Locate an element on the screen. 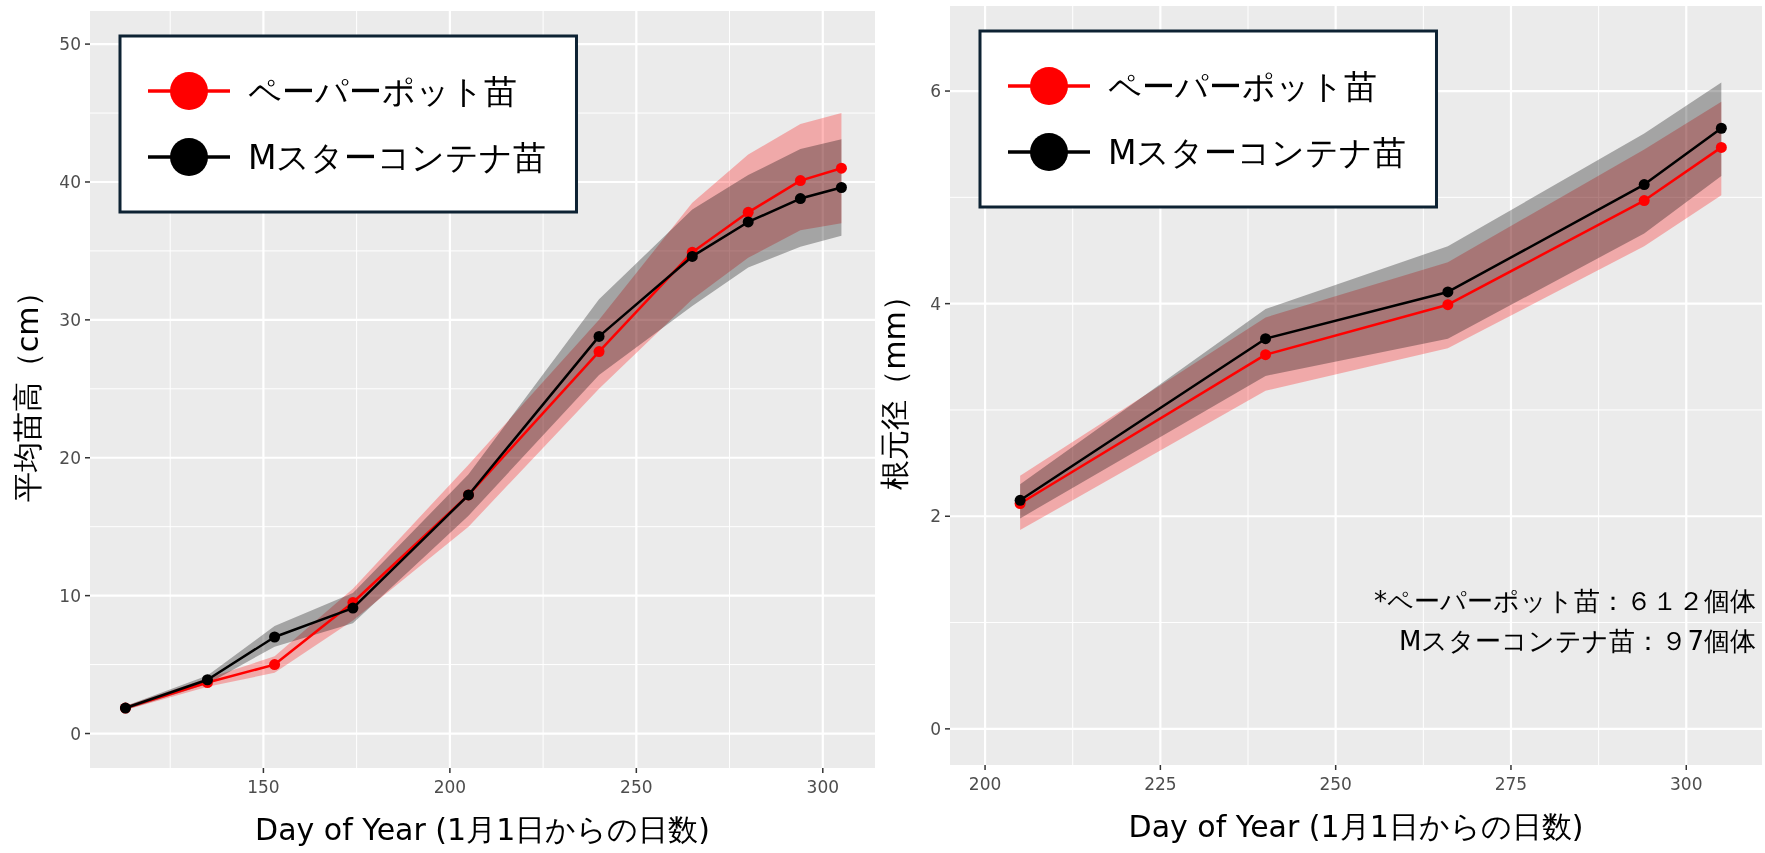 The image size is (1765, 853). x-tick-label: 150 is located at coordinates (263, 787).